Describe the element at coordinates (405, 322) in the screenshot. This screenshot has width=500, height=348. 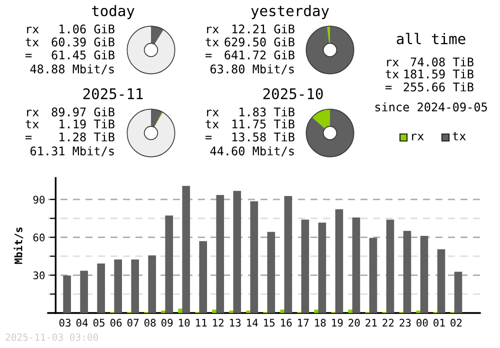
I see `x-tick-label: 23` at that location.